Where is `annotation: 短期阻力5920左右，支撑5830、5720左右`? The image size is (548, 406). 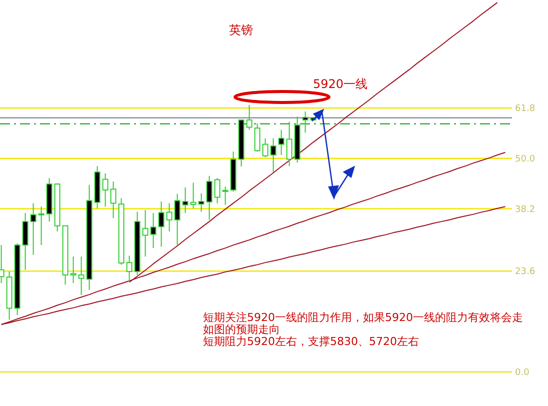 annotation: 短期阻力5920左右，支撑5830、5720左右 is located at coordinates (311, 341).